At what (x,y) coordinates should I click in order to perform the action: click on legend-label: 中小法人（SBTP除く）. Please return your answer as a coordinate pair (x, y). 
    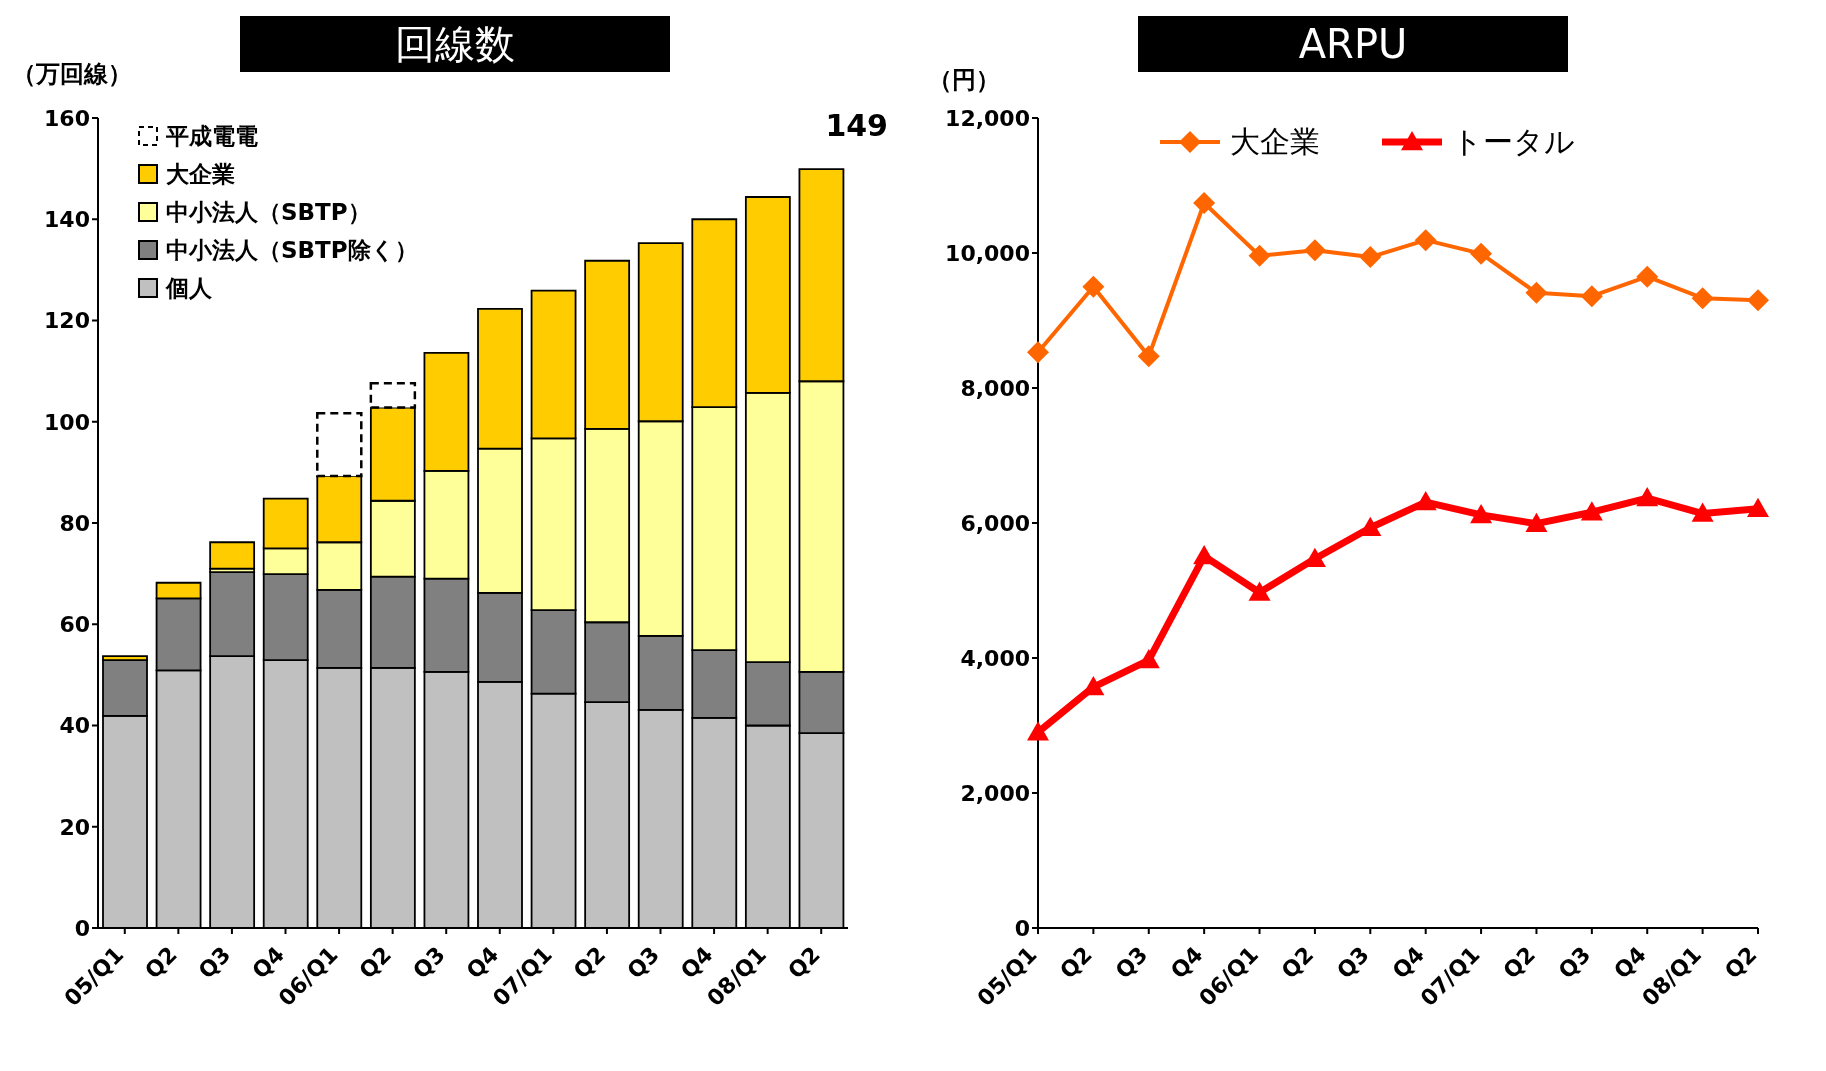
    Looking at the image, I should click on (292, 250).